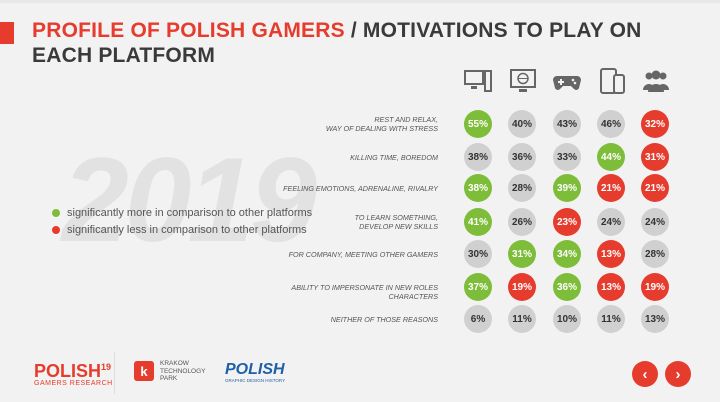 The image size is (720, 402). What do you see at coordinates (189, 200) in the screenshot?
I see `year-watermark: 2019` at bounding box center [189, 200].